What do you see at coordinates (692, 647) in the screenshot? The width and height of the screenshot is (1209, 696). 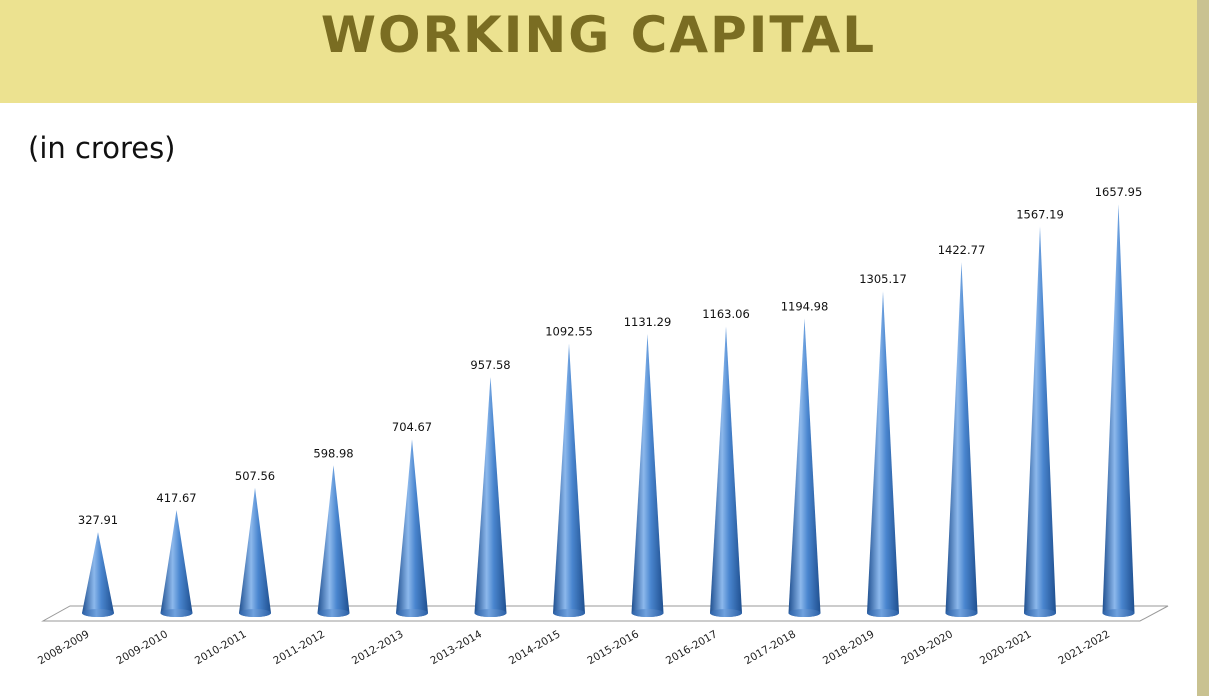 I see `x-tick-label: 2016-2017` at bounding box center [692, 647].